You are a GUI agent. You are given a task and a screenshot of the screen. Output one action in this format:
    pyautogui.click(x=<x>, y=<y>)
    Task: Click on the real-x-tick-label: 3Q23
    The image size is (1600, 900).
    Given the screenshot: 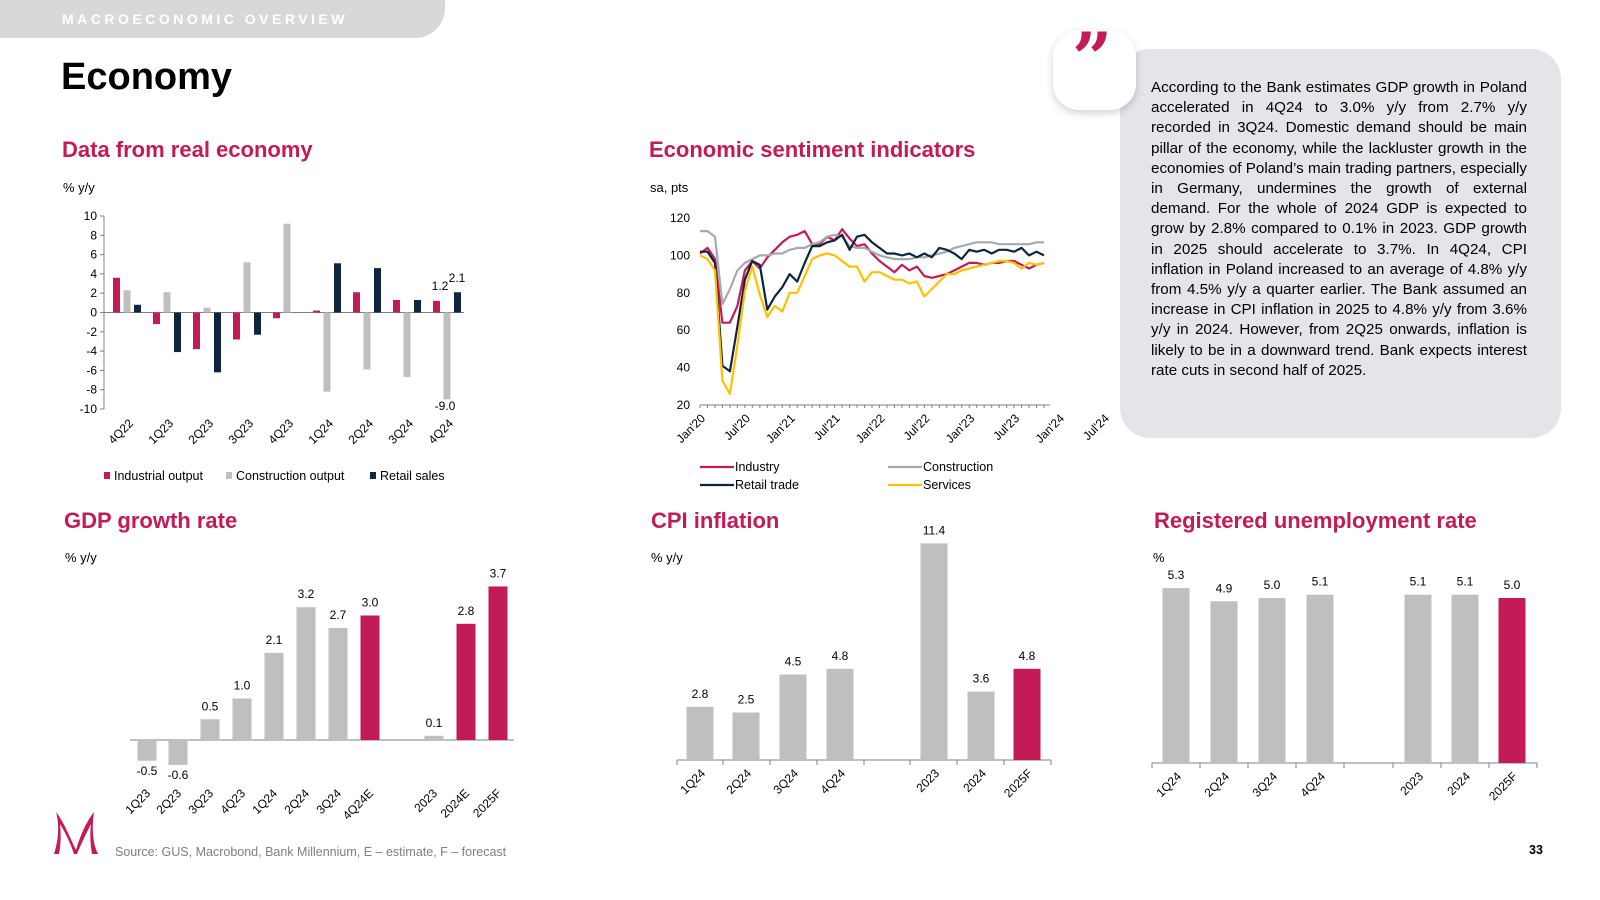 What is the action you would take?
    pyautogui.click(x=240, y=431)
    